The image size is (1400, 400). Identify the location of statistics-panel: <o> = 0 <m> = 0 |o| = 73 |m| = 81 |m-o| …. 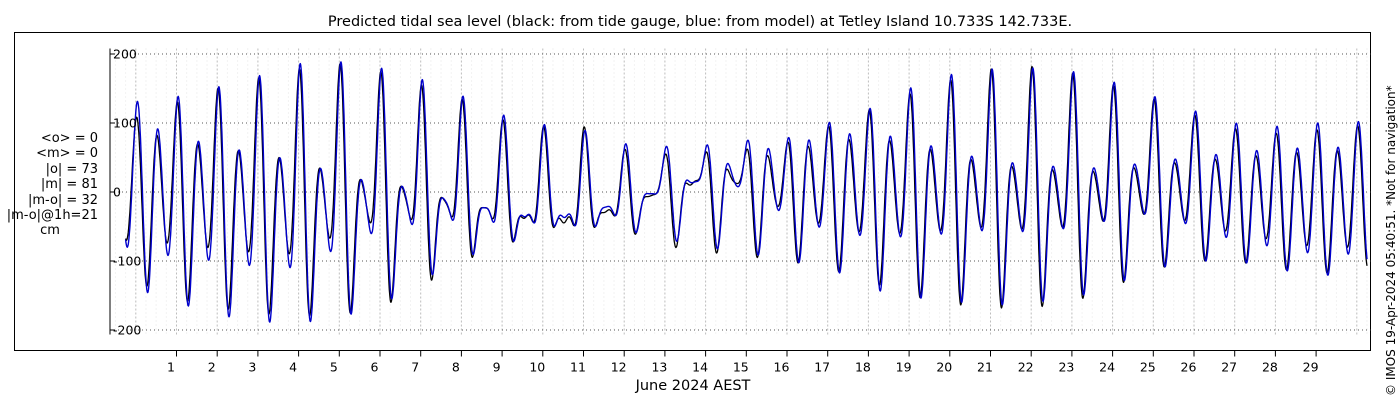
(50, 185).